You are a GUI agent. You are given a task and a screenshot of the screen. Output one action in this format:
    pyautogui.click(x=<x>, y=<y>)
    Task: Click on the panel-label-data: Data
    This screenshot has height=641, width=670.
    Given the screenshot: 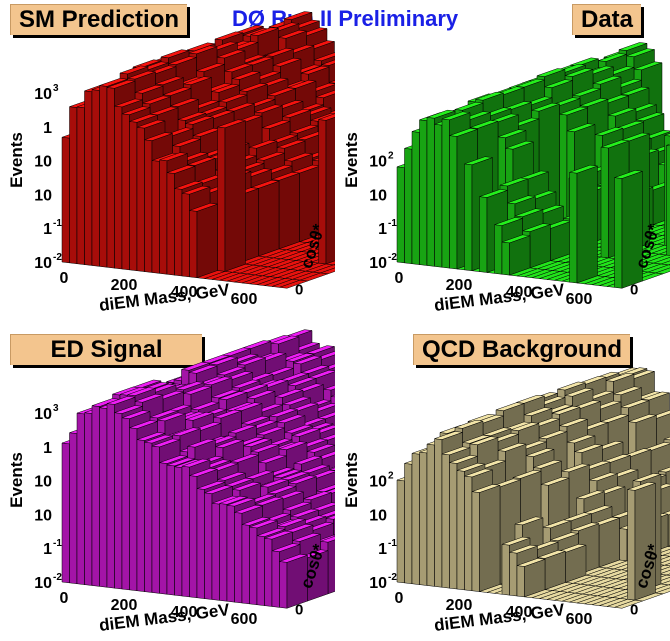 What is the action you would take?
    pyautogui.click(x=607, y=19)
    